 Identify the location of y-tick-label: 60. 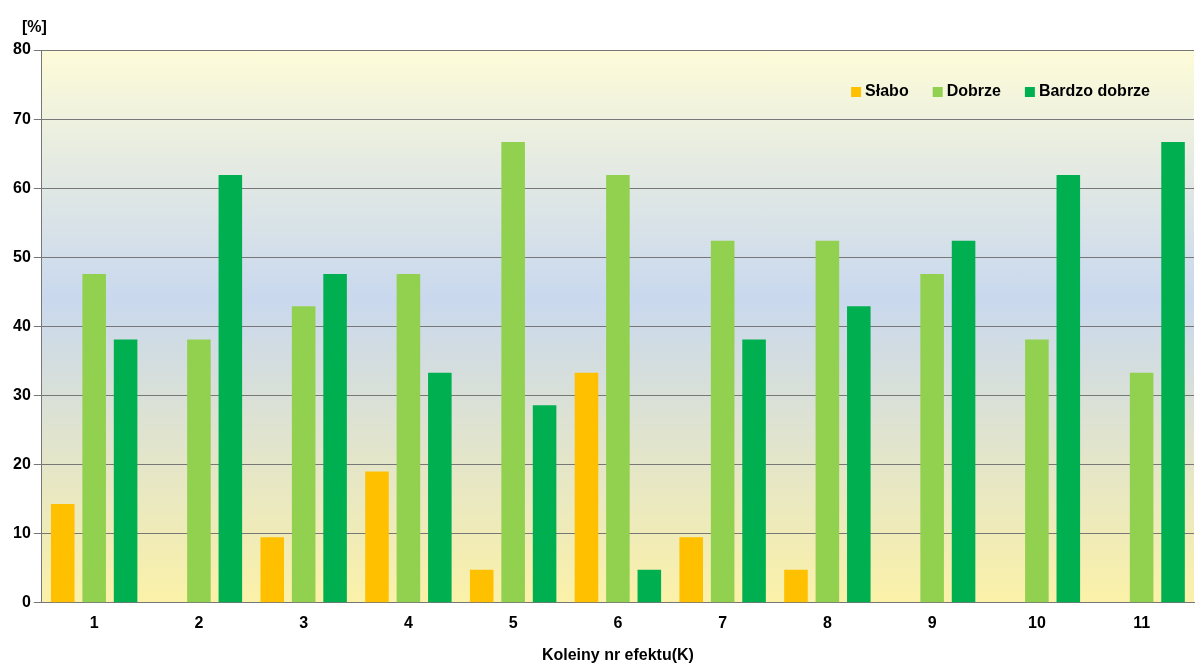
(22, 187).